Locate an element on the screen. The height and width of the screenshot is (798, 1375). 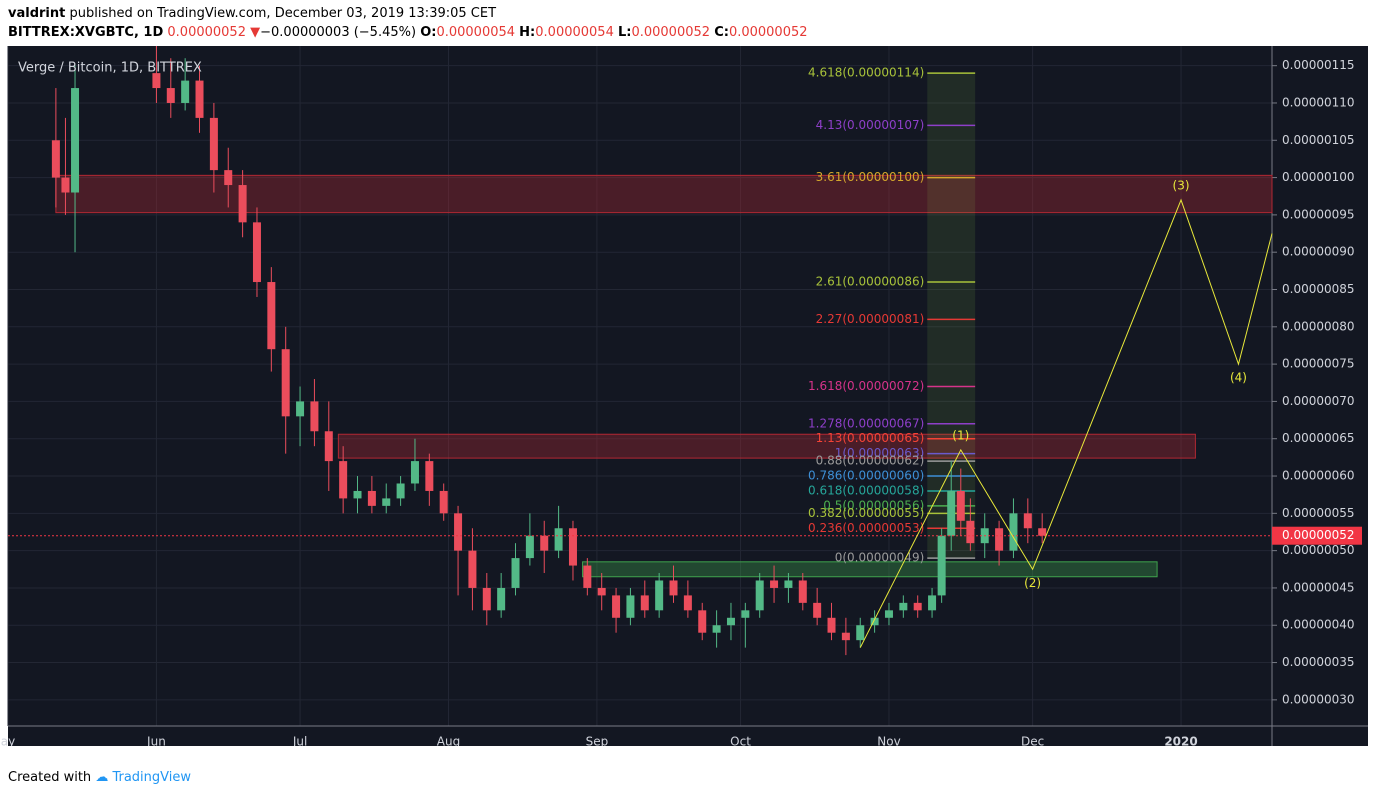
x-tick-label: Jul is located at coordinates (299, 741).